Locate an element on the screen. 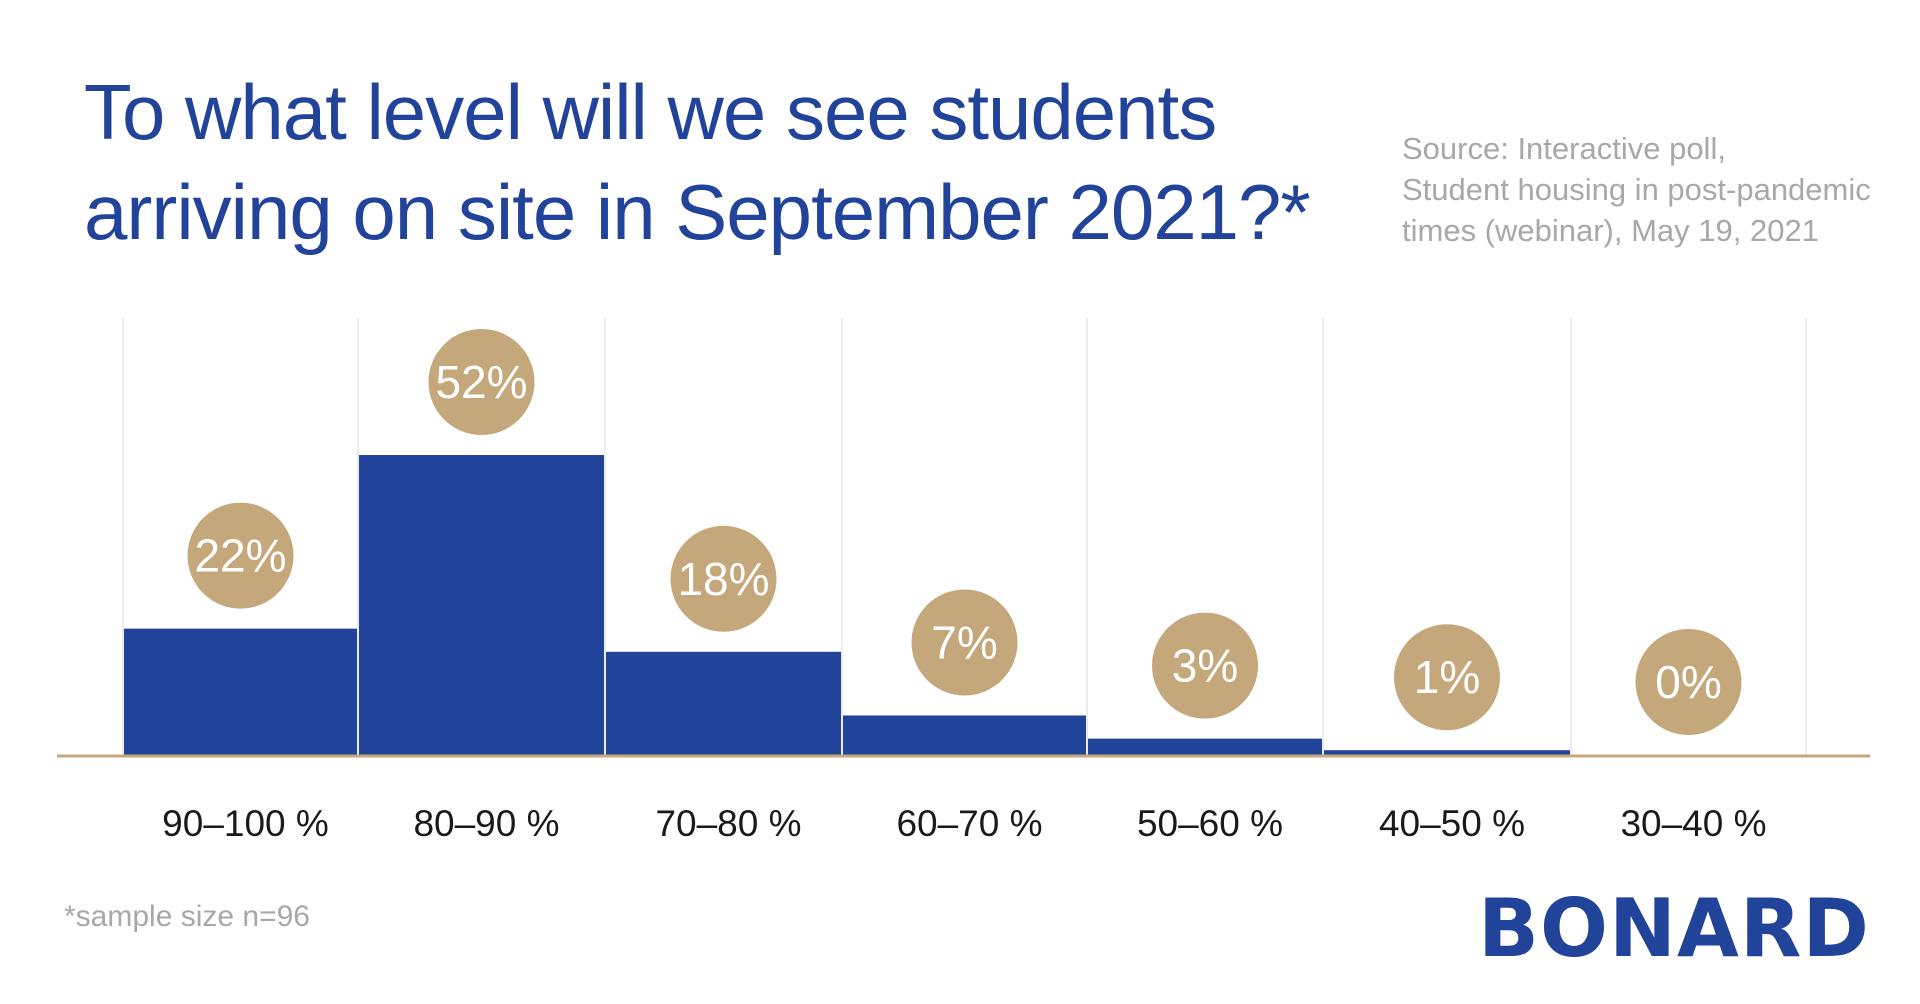 The height and width of the screenshot is (1004, 1920). data-label: 22% is located at coordinates (240, 556).